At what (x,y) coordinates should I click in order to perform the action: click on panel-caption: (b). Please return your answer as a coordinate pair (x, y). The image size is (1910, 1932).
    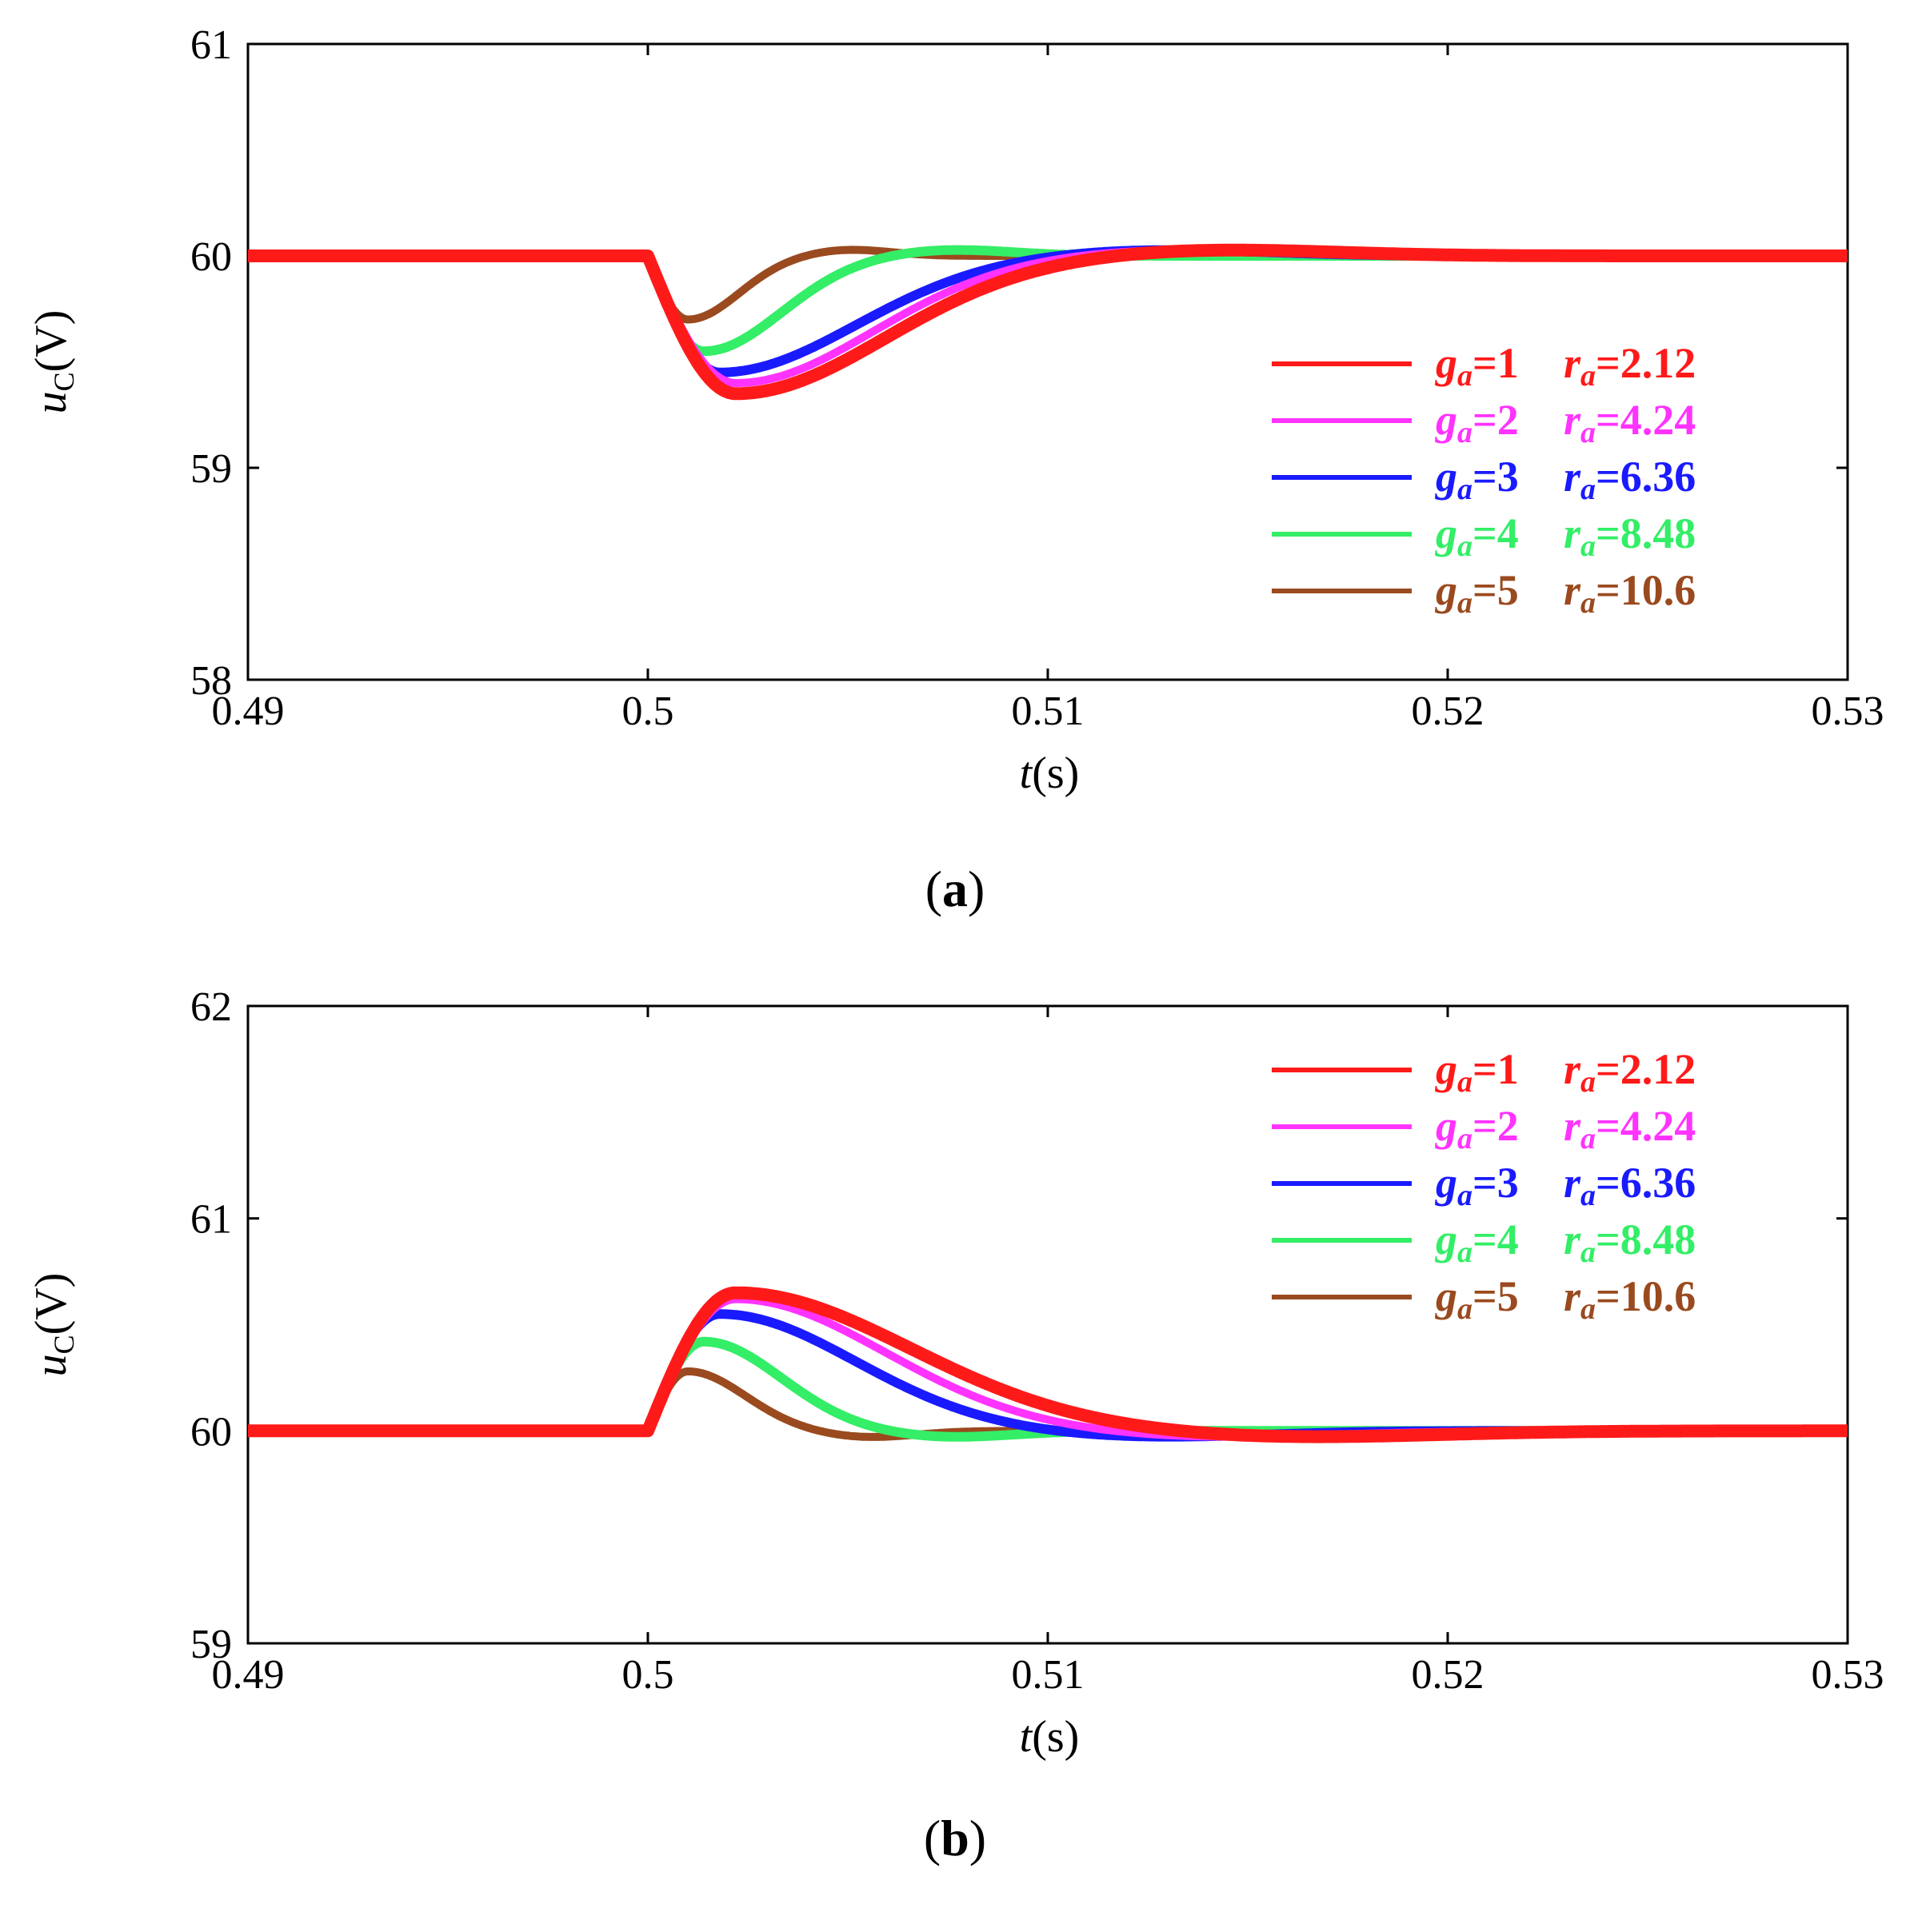
    Looking at the image, I should click on (955, 1838).